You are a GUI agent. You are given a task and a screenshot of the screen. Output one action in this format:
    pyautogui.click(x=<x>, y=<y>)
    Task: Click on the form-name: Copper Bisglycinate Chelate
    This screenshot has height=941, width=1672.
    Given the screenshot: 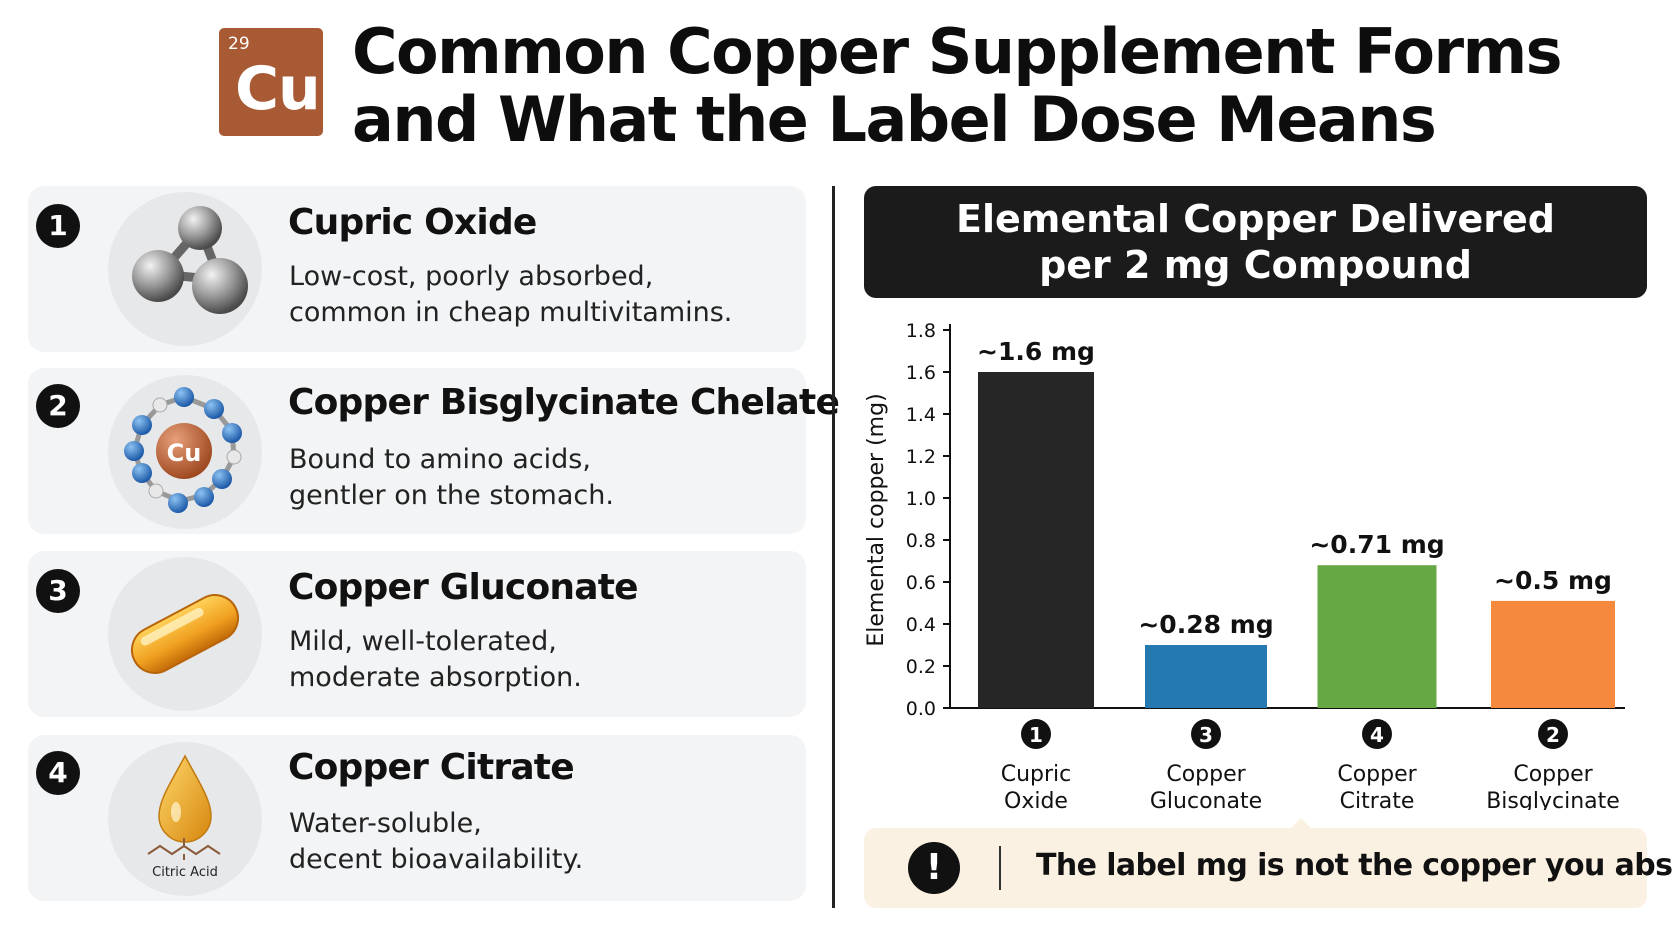 What is the action you would take?
    pyautogui.click(x=564, y=402)
    